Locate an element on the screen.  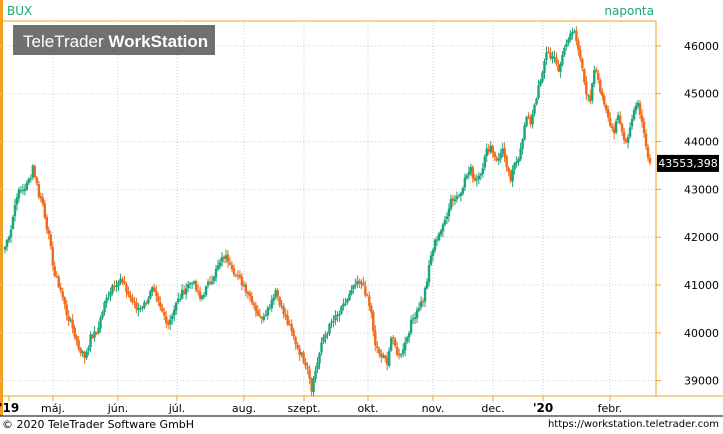
interval-label: naponta is located at coordinates (629, 11).